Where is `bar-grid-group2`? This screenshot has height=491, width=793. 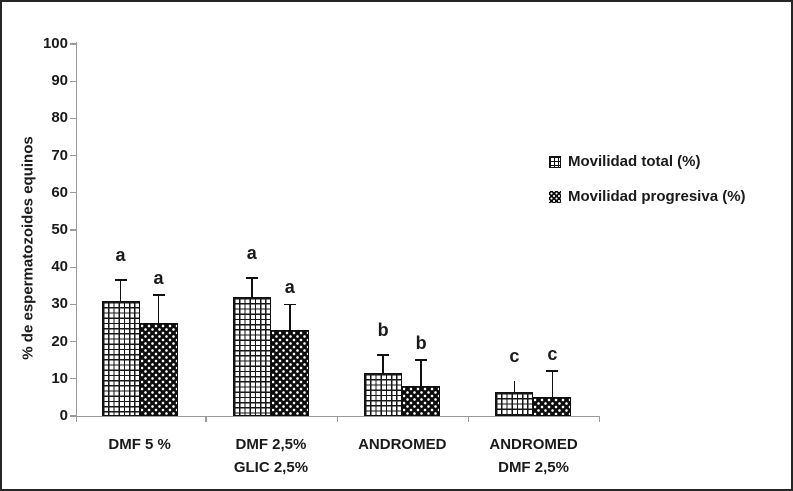 bar-grid-group2 is located at coordinates (251, 356).